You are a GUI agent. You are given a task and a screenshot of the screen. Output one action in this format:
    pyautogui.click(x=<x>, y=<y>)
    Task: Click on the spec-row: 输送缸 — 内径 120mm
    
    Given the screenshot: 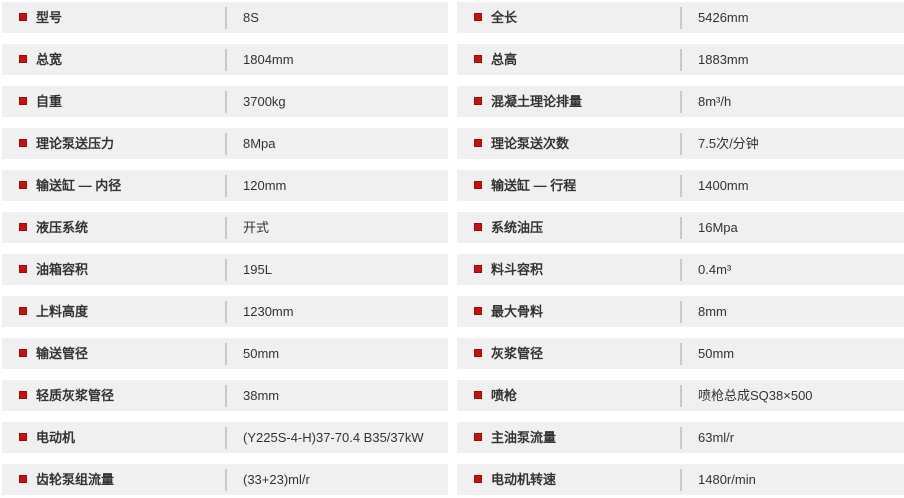 What is the action you would take?
    pyautogui.click(x=225, y=185)
    